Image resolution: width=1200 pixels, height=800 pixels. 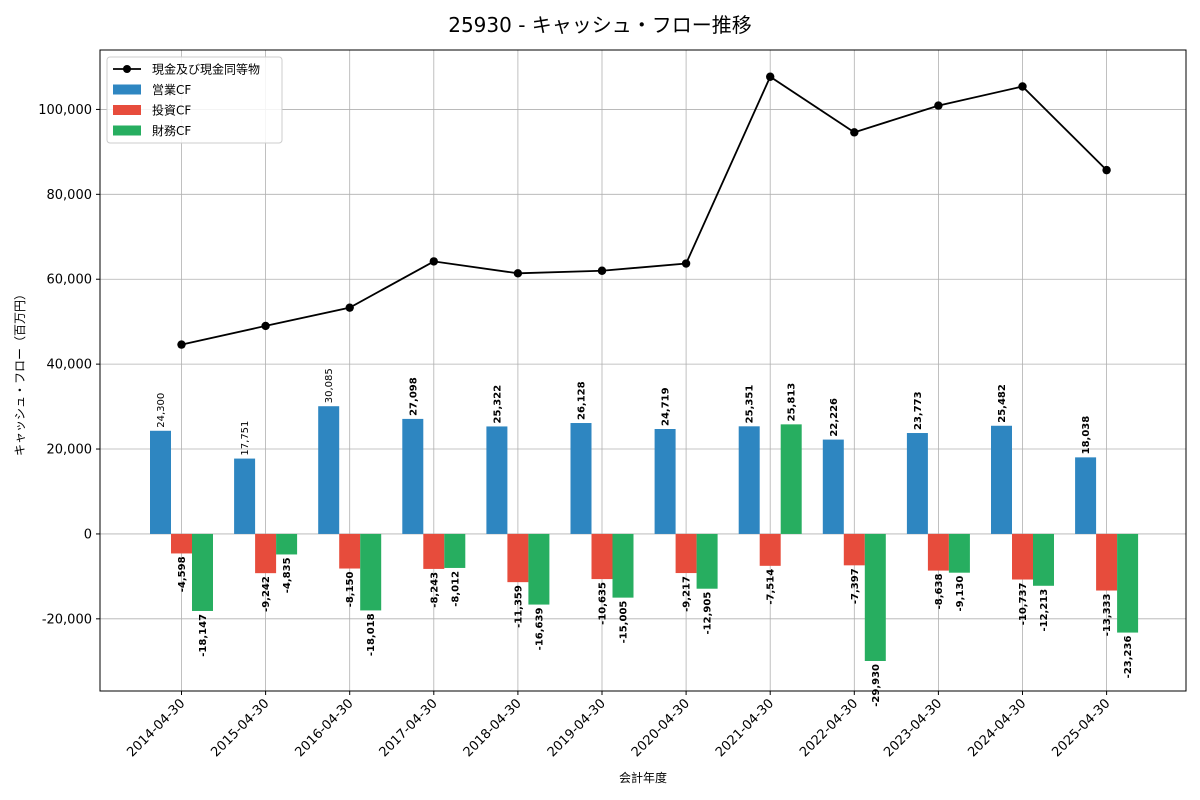 What do you see at coordinates (577, 728) in the screenshot?
I see `x-tick-label: 2019-04-30` at bounding box center [577, 728].